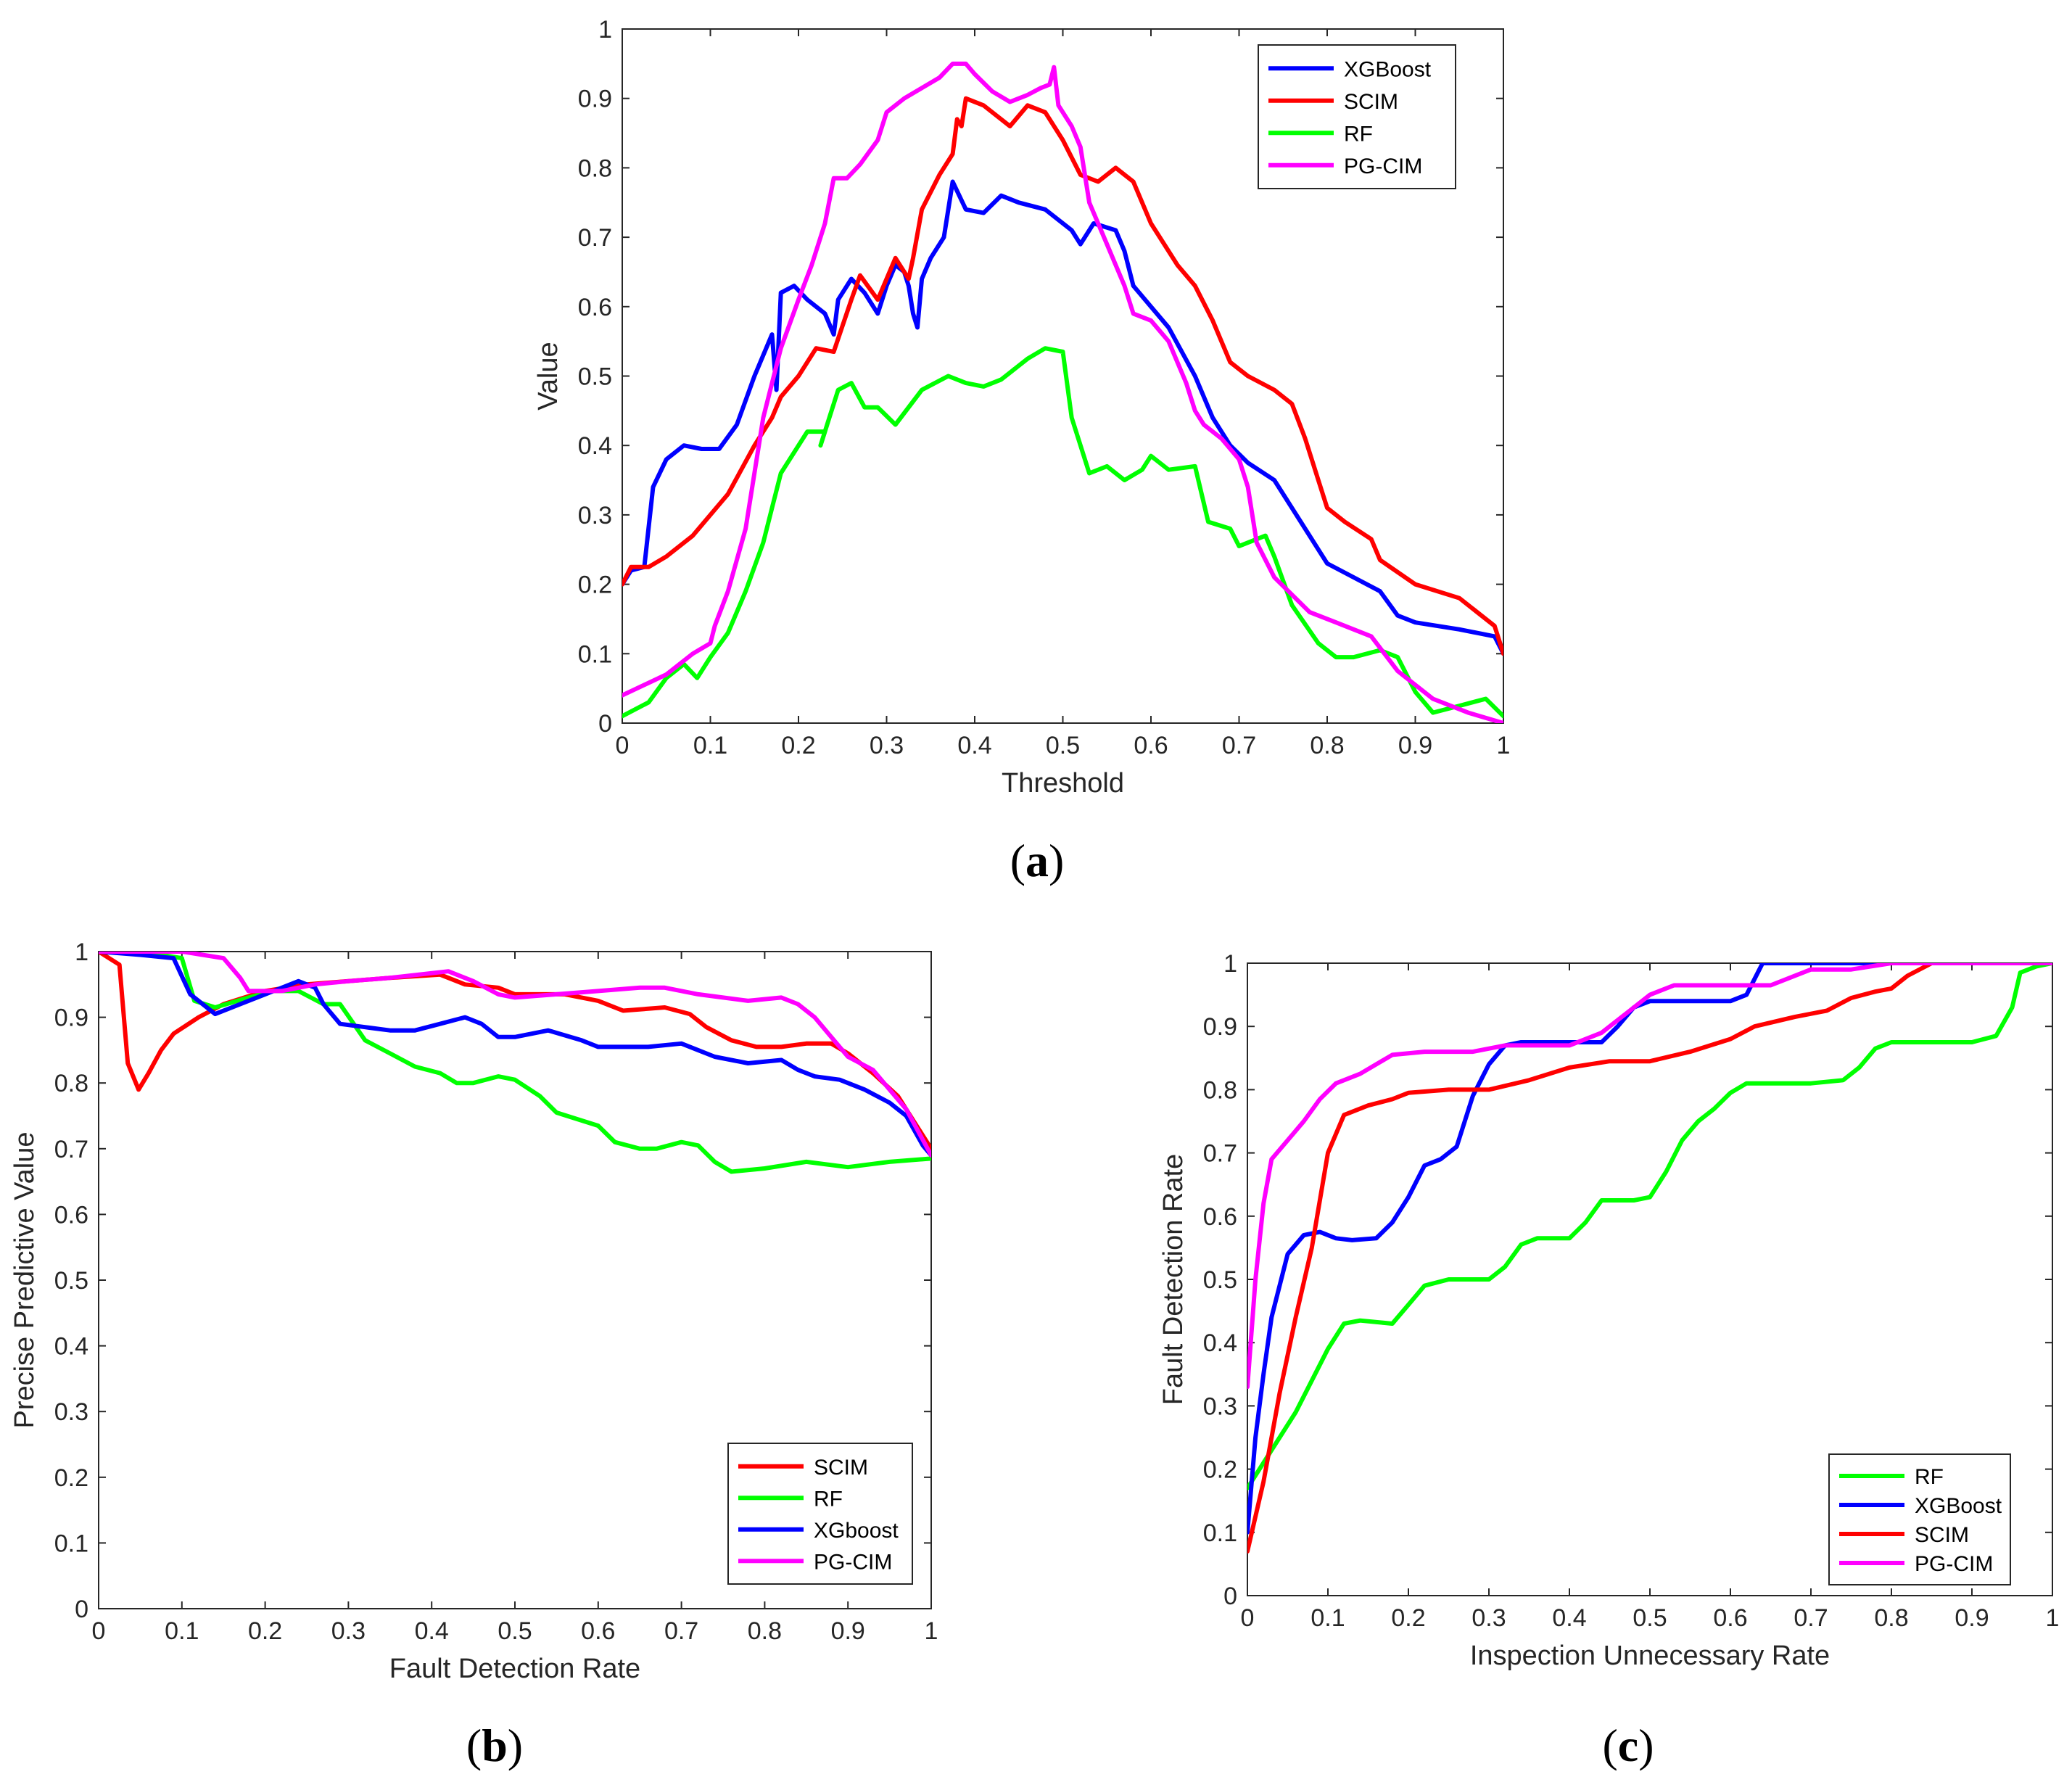  What do you see at coordinates (1328, 1618) in the screenshot?
I see `panel-c-xtick-label: 0.1` at bounding box center [1328, 1618].